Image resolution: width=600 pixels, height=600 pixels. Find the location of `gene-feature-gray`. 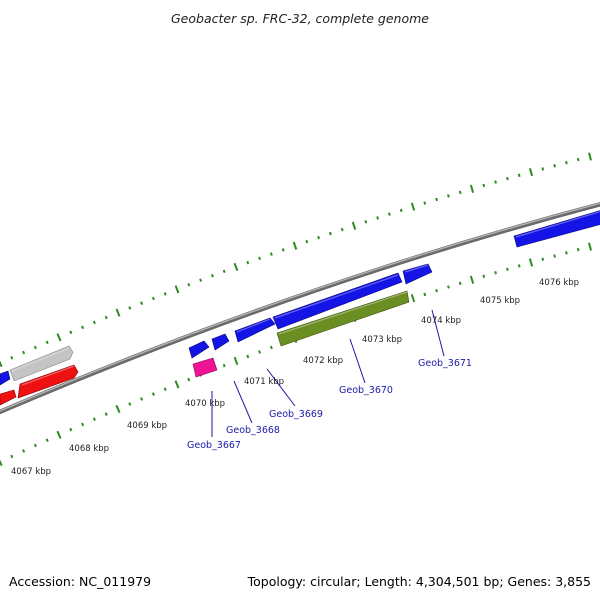

gene-feature-gray is located at coordinates (41, 363).